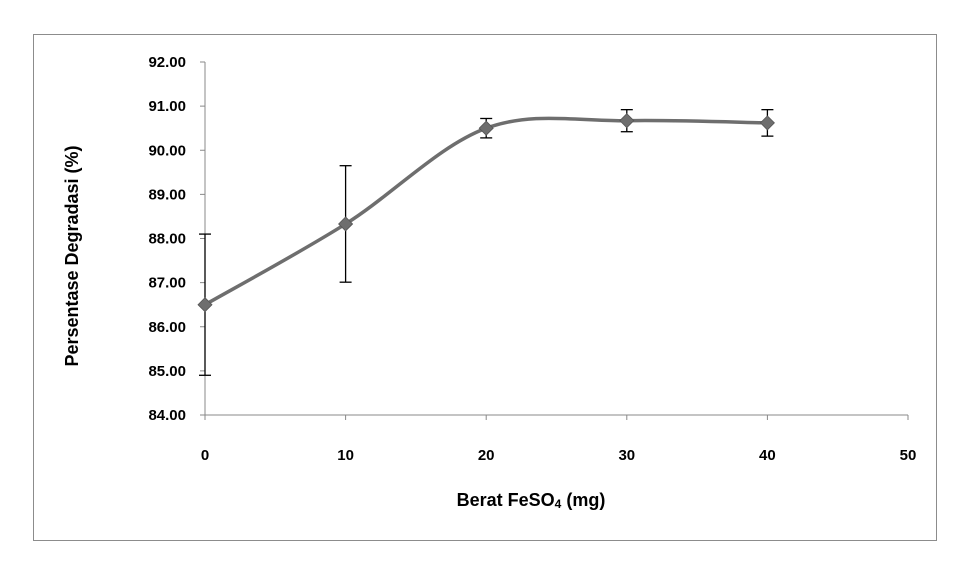 The height and width of the screenshot is (562, 972). What do you see at coordinates (72, 255) in the screenshot?
I see `y-axis-title: Persentase Degradasi (%)` at bounding box center [72, 255].